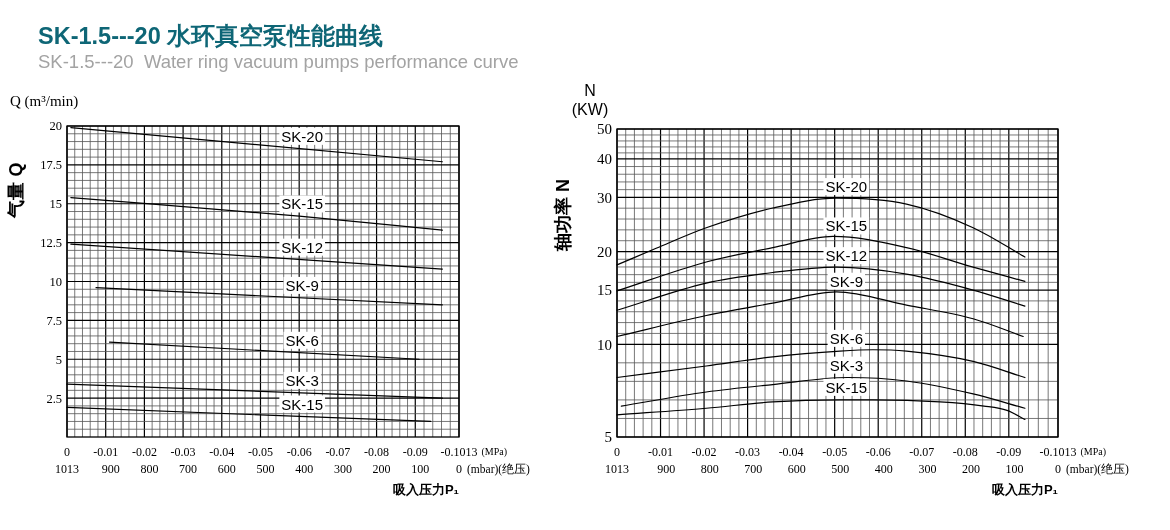 The image size is (1170, 530). What do you see at coordinates (54, 398) in the screenshot?
I see `y-tick-label: 2.5` at bounding box center [54, 398].